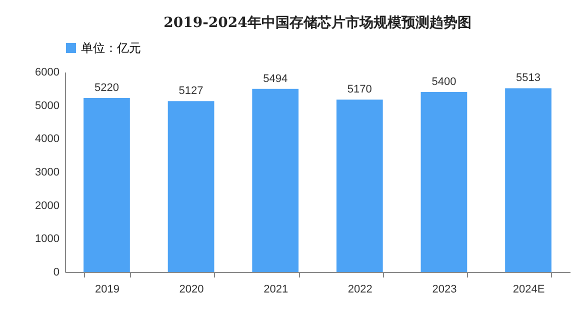 The image size is (586, 327). Describe the element at coordinates (107, 290) in the screenshot. I see `x-tick-label: 2019` at that location.